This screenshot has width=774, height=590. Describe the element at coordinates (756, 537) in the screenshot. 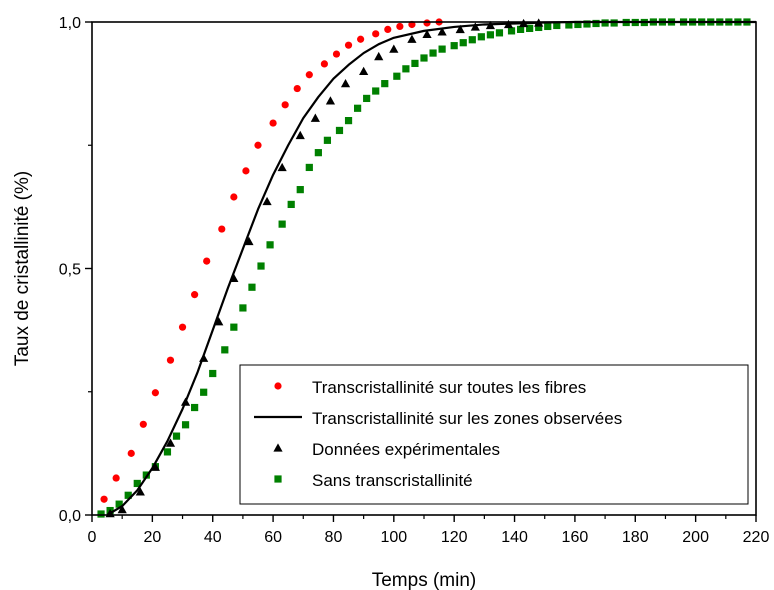

I see `x-tick-label: 220` at that location.